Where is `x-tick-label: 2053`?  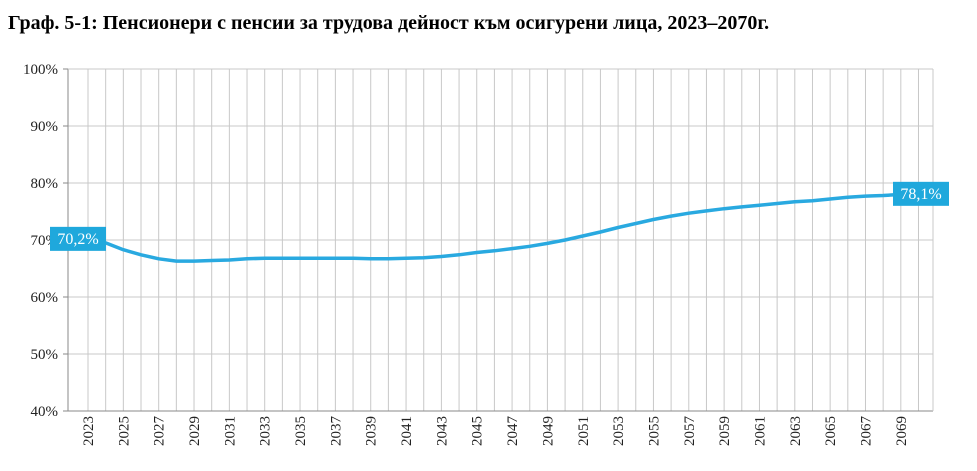 x-tick-label: 2053 is located at coordinates (619, 431).